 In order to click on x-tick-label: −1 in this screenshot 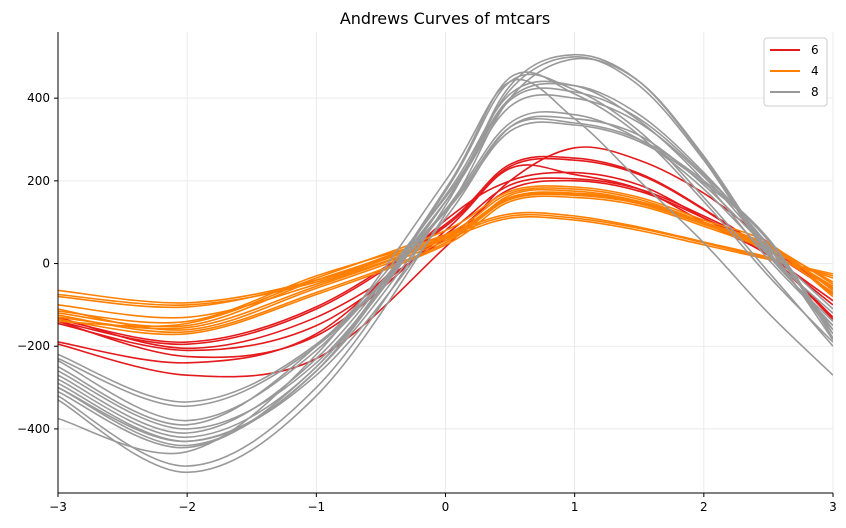, I will do `click(316, 507)`.